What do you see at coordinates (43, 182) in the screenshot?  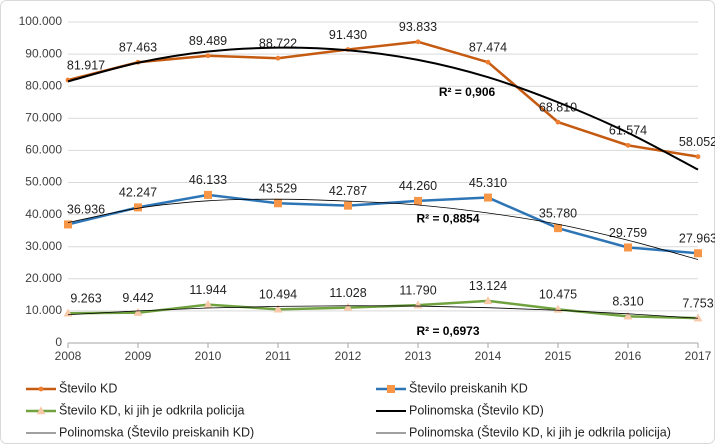 I see `y-tick-label: 50.000` at bounding box center [43, 182].